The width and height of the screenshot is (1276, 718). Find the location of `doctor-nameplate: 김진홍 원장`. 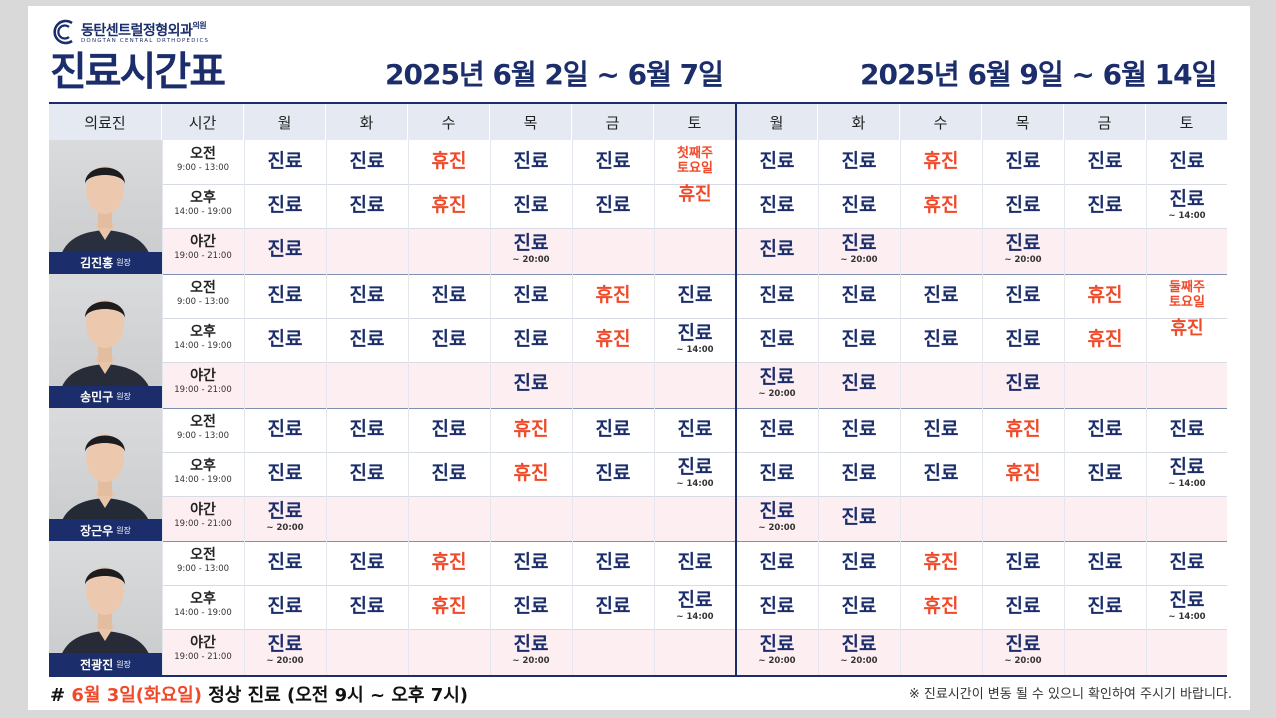

doctor-nameplate: 김진홍 원장 is located at coordinates (105, 262).